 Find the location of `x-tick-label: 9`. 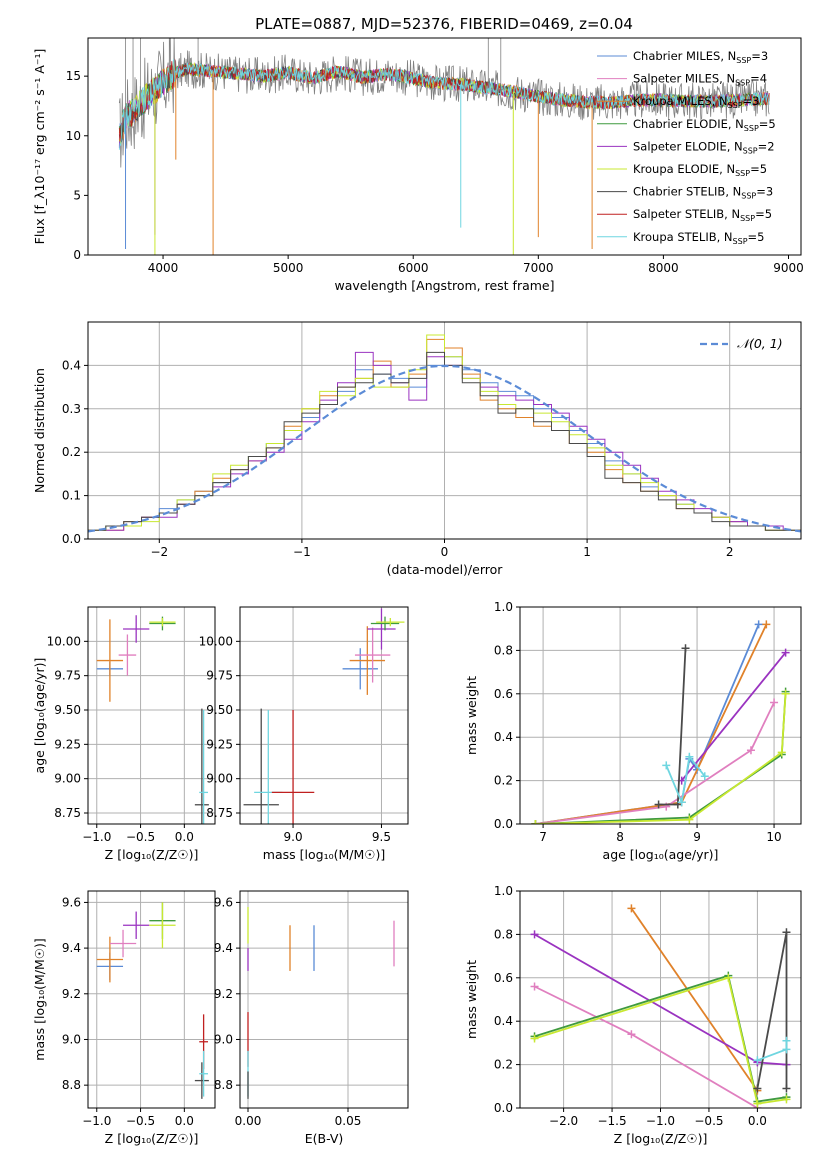

x-tick-label: 9 is located at coordinates (697, 837).